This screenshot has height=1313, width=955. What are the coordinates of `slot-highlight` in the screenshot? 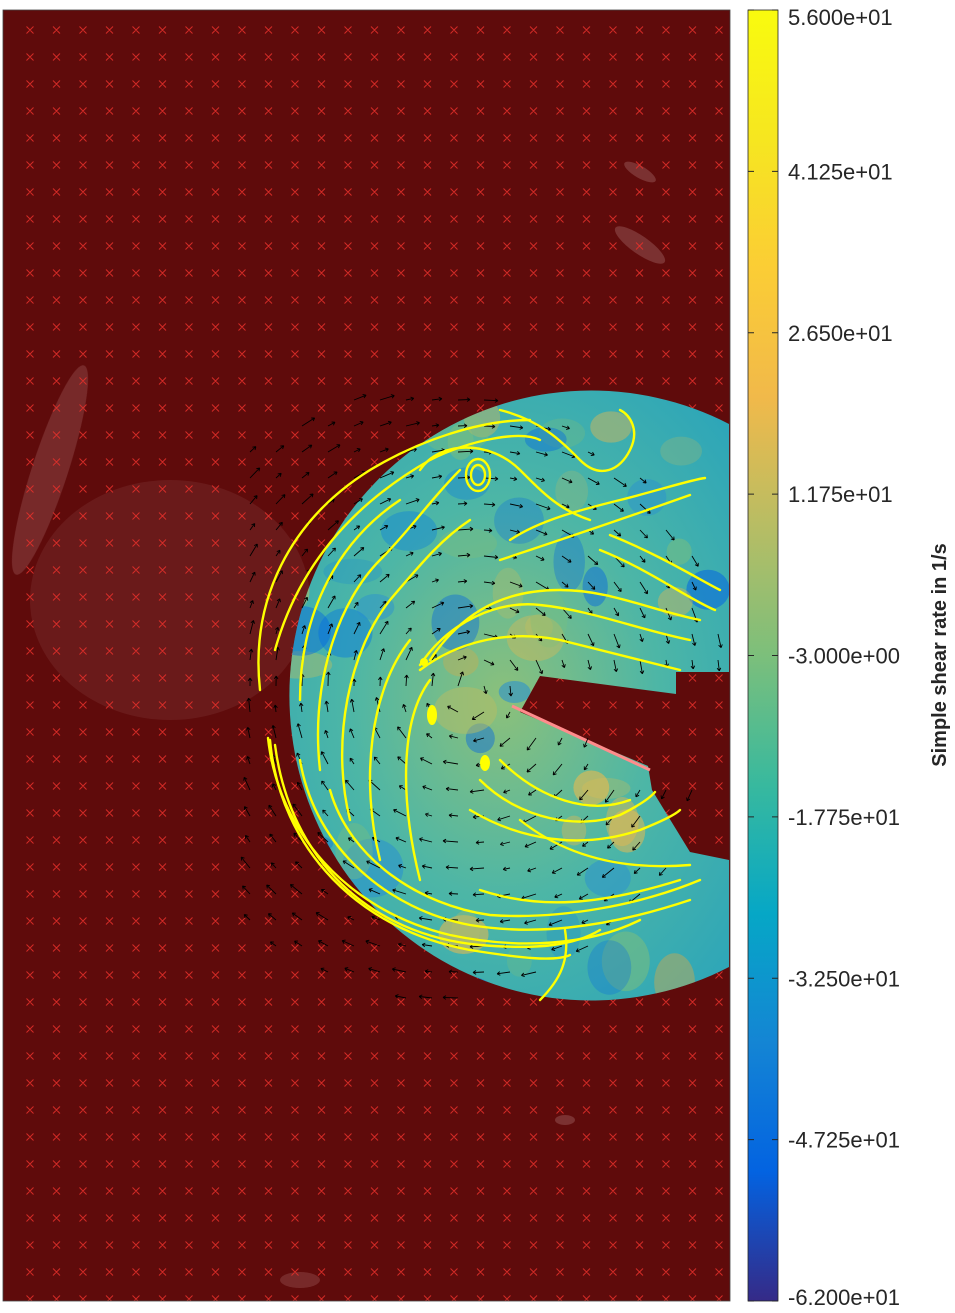 It's located at (581, 738).